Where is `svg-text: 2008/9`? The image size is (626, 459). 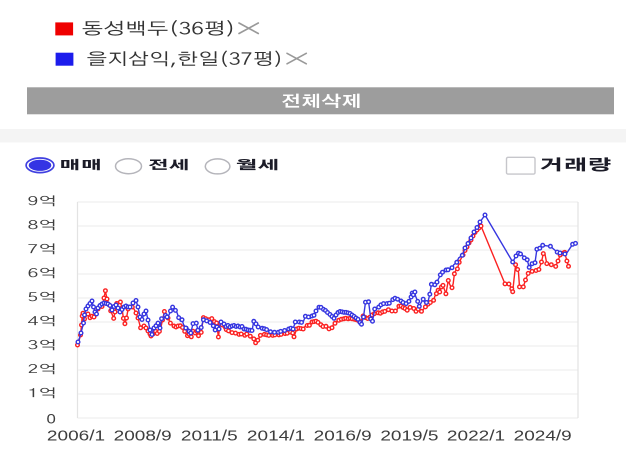
svg-text: 2008/9 is located at coordinates (143, 436).